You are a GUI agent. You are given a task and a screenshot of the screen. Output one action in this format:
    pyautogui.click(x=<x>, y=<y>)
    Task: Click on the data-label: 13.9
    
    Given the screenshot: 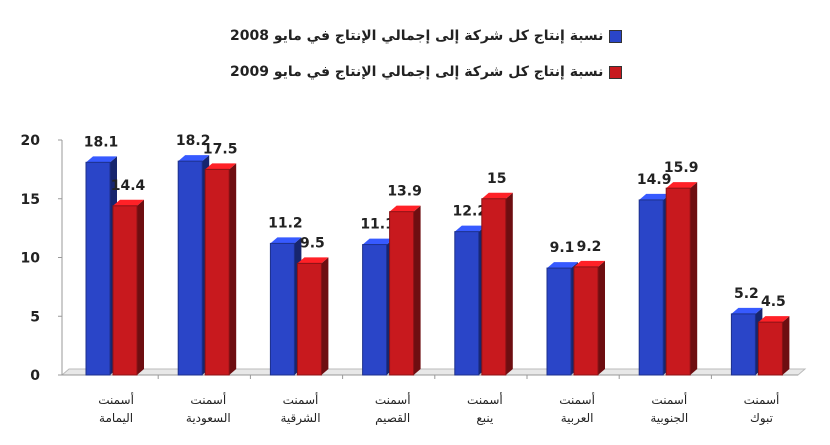 What is the action you would take?
    pyautogui.click(x=404, y=192)
    